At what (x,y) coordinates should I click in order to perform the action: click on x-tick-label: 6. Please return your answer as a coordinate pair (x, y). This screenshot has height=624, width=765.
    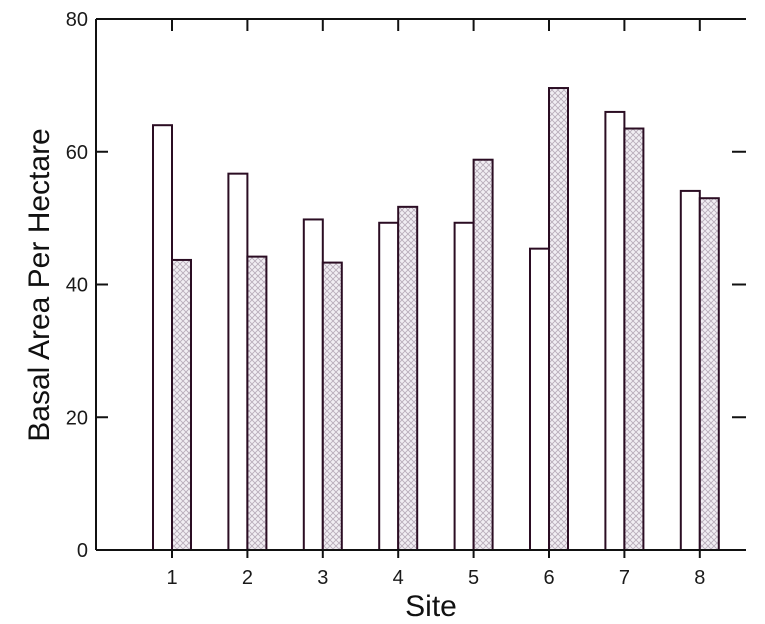
    Looking at the image, I should click on (548, 578).